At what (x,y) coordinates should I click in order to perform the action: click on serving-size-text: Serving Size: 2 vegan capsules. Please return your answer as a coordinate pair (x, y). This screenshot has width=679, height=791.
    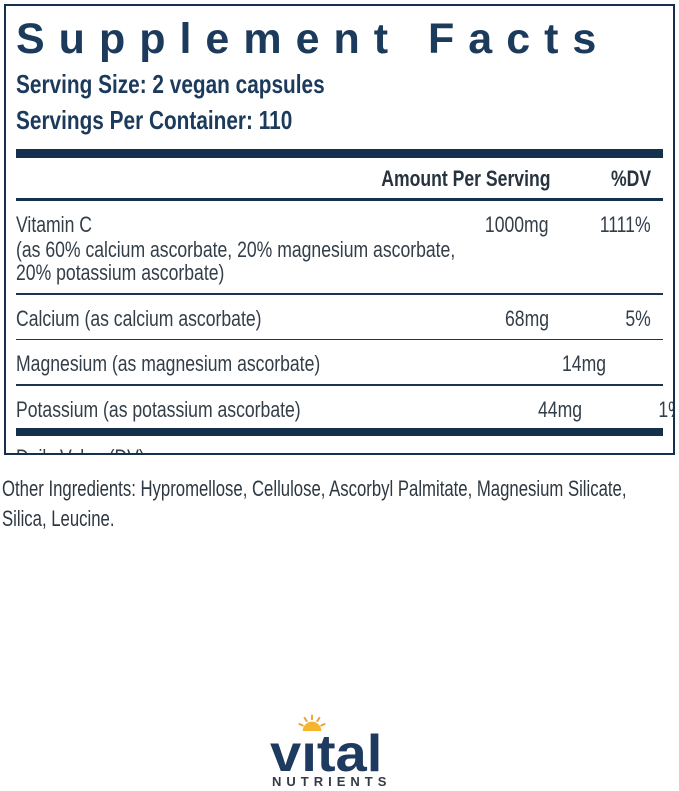
    Looking at the image, I should click on (170, 84).